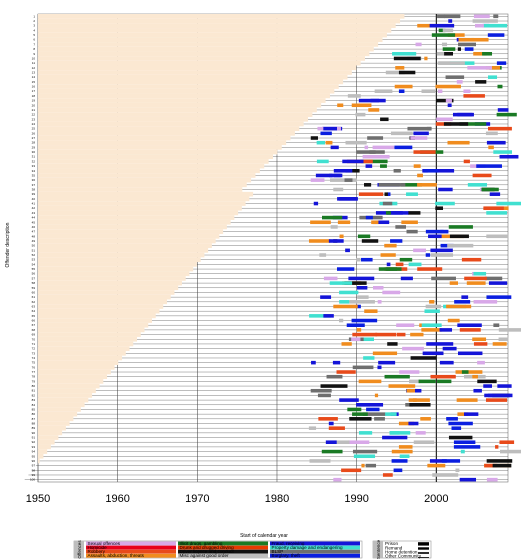 Image resolution: width=521 pixels, height=560 pixels. What do you see at coordinates (34, 377) in the screenshot?
I see `row-label: 78` at bounding box center [34, 377].